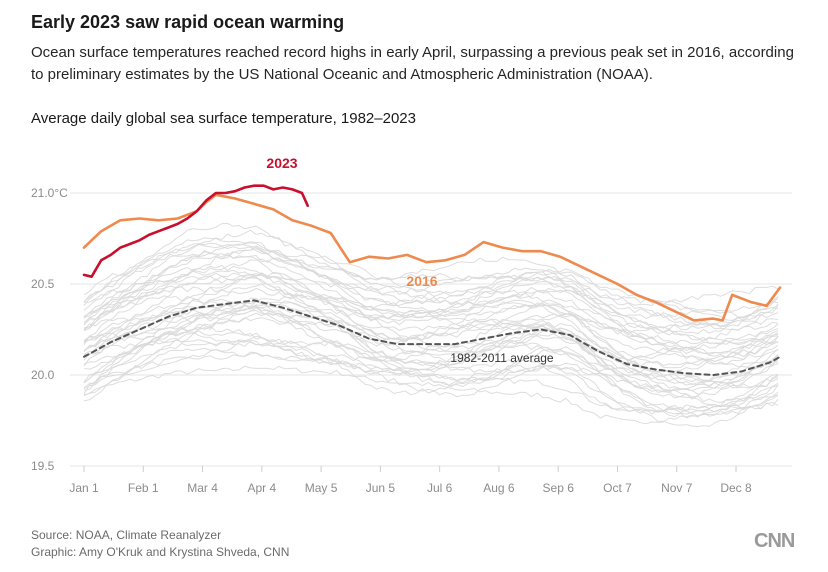 Image resolution: width=828 pixels, height=572 pixels. Describe the element at coordinates (381, 488) in the screenshot. I see `x-tick-label: Jun 5` at that location.